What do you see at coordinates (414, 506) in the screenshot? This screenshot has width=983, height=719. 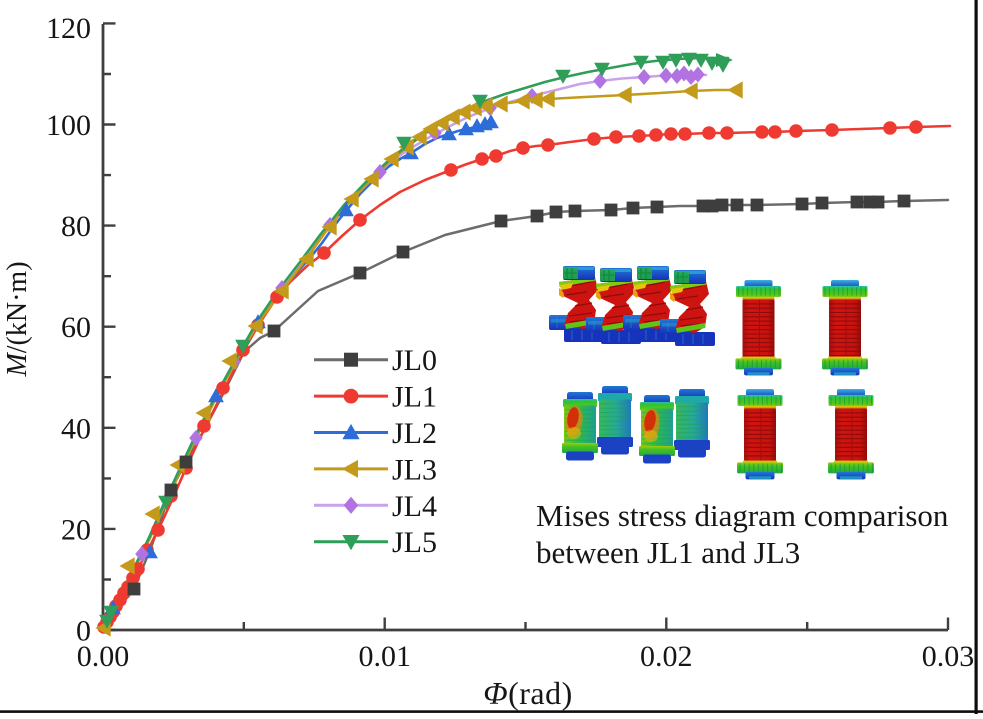 I see `svg-text: JL4` at bounding box center [414, 506].